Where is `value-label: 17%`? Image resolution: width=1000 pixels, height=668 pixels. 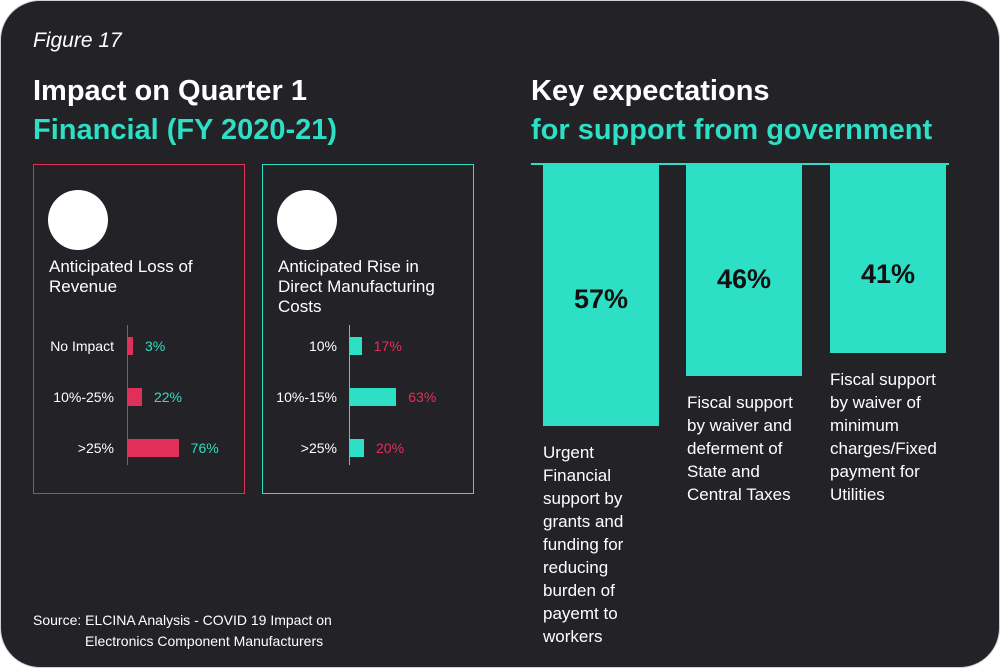
value-label: 17% is located at coordinates (387, 346).